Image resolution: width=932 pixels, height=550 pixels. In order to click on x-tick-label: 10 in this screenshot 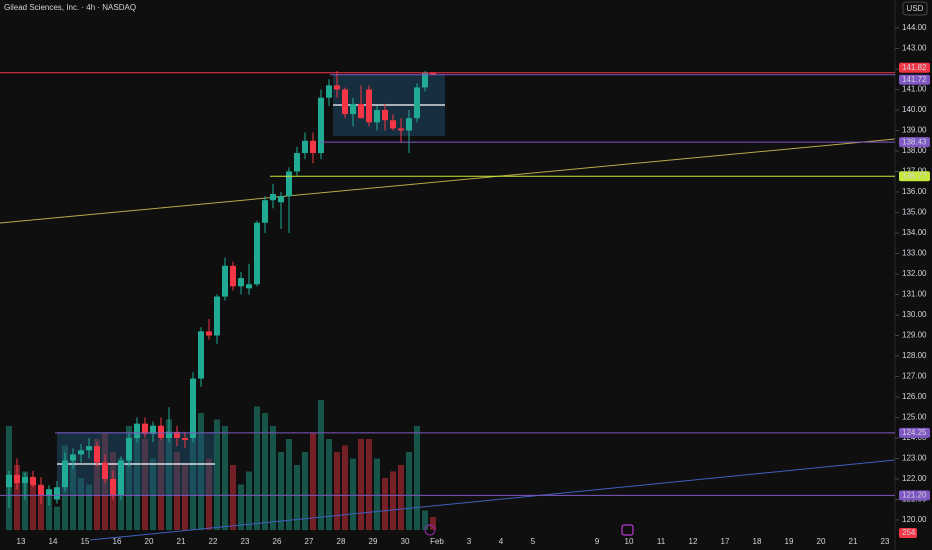, I will do `click(629, 541)`.